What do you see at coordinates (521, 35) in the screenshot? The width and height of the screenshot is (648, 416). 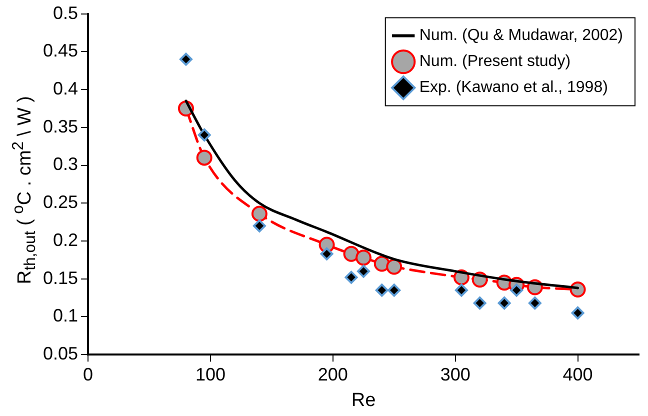 I see `legend-label: Num. (Qu & Mudawar, 2002)` at bounding box center [521, 35].